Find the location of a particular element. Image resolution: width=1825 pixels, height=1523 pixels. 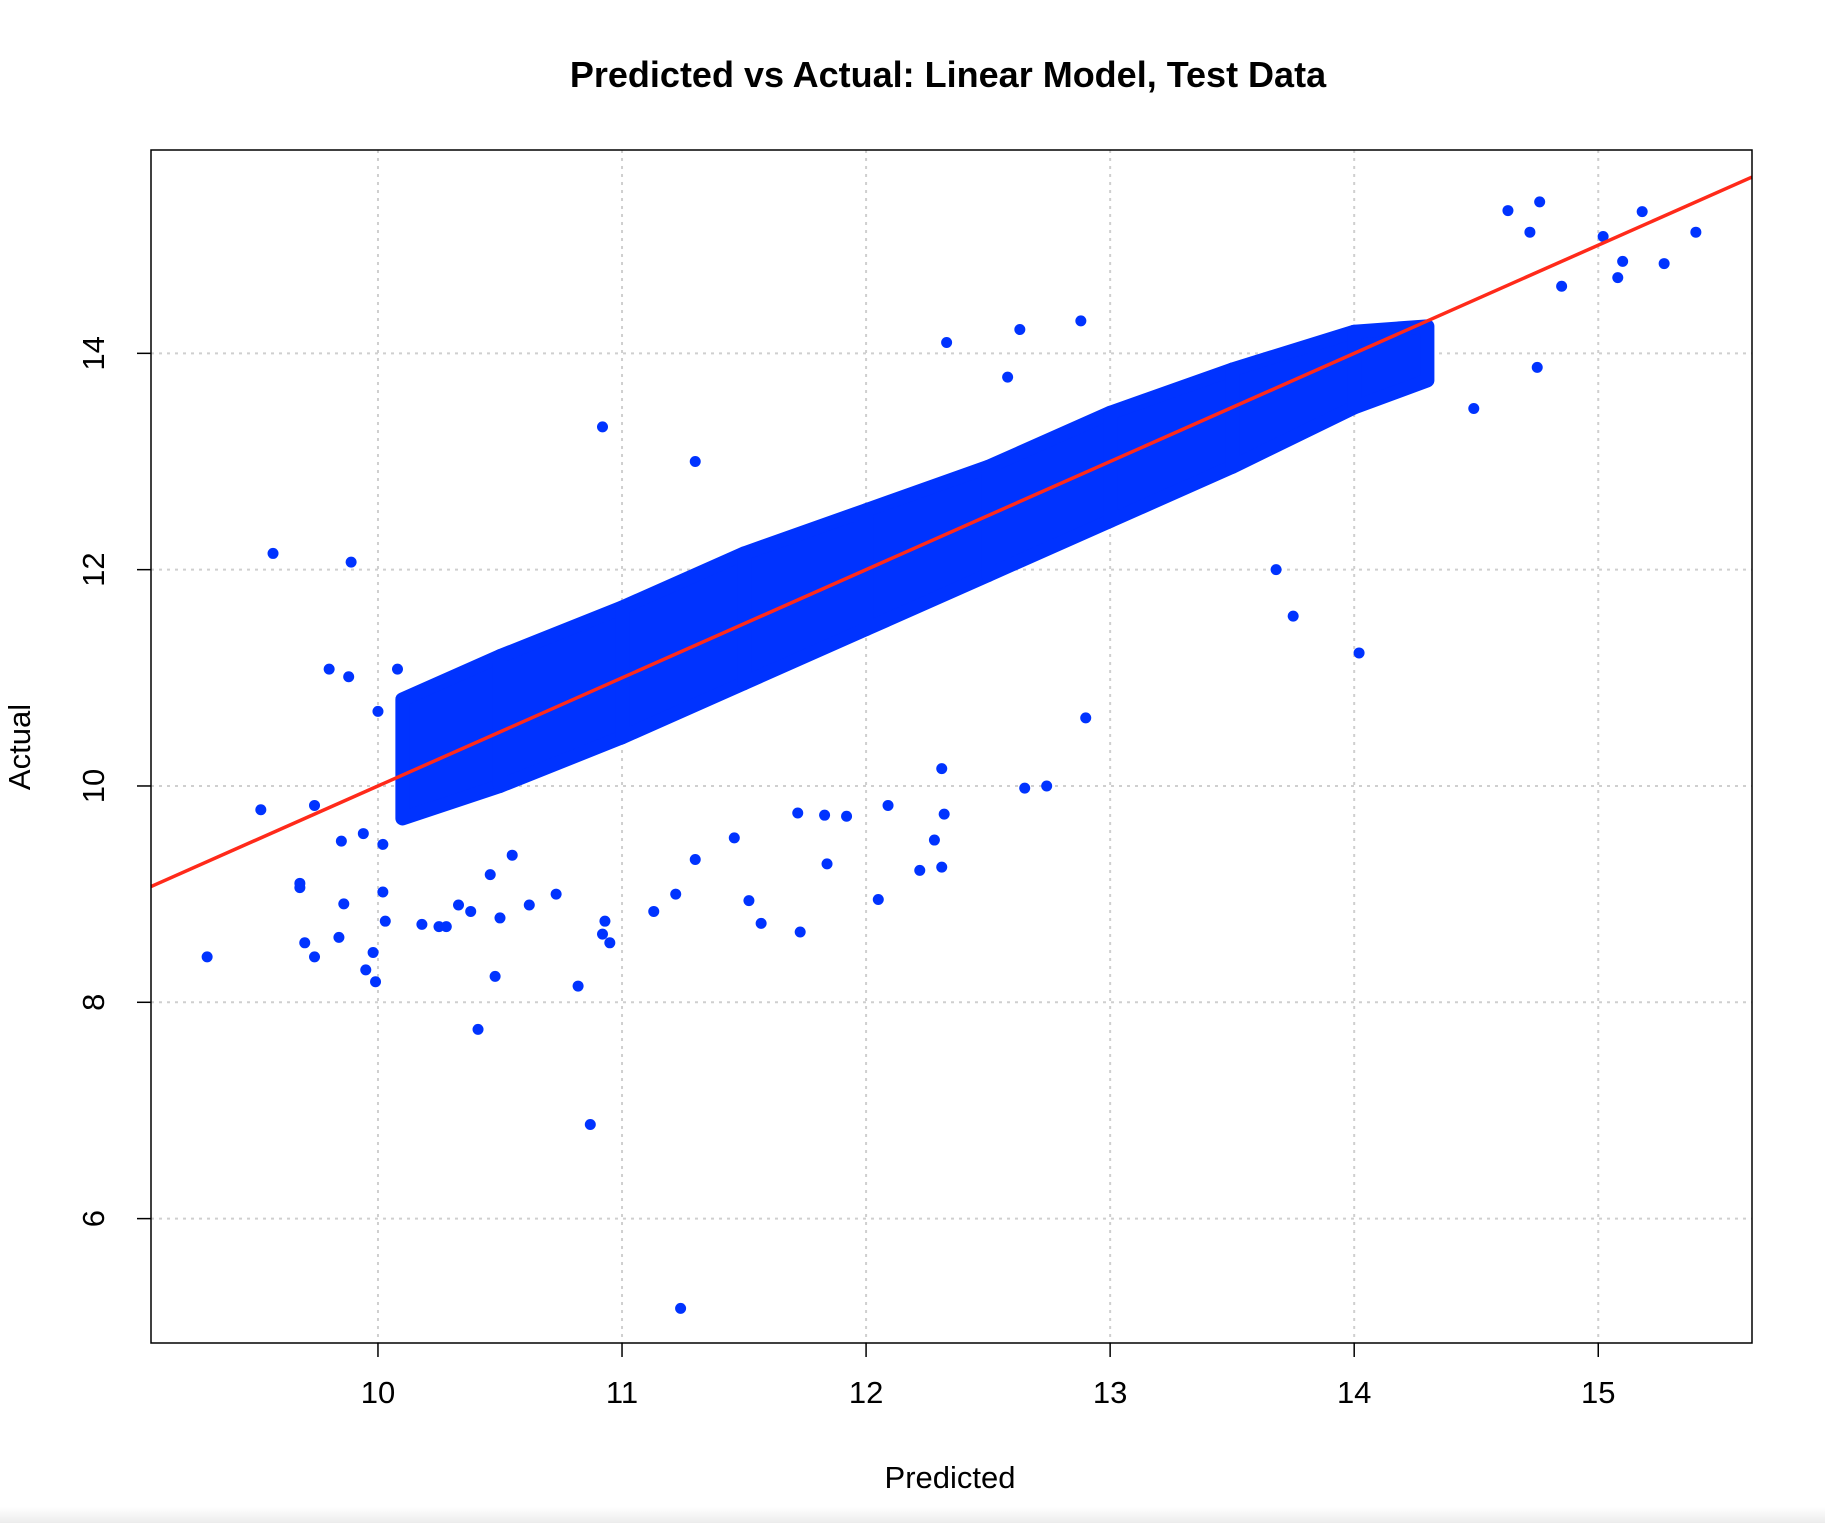

x-tick-label: 13 is located at coordinates (1110, 1392).